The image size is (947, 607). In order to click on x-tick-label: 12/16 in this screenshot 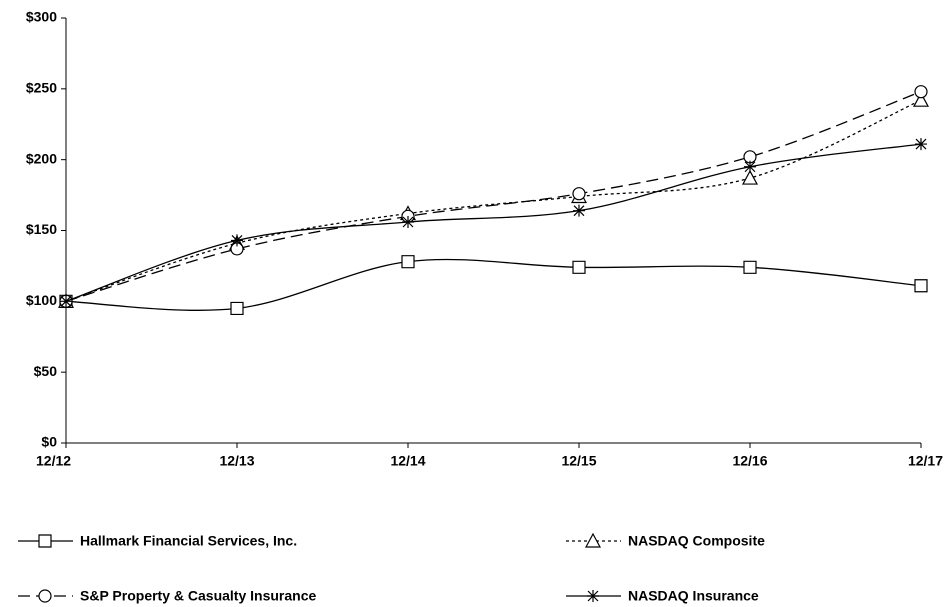, I will do `click(749, 461)`.